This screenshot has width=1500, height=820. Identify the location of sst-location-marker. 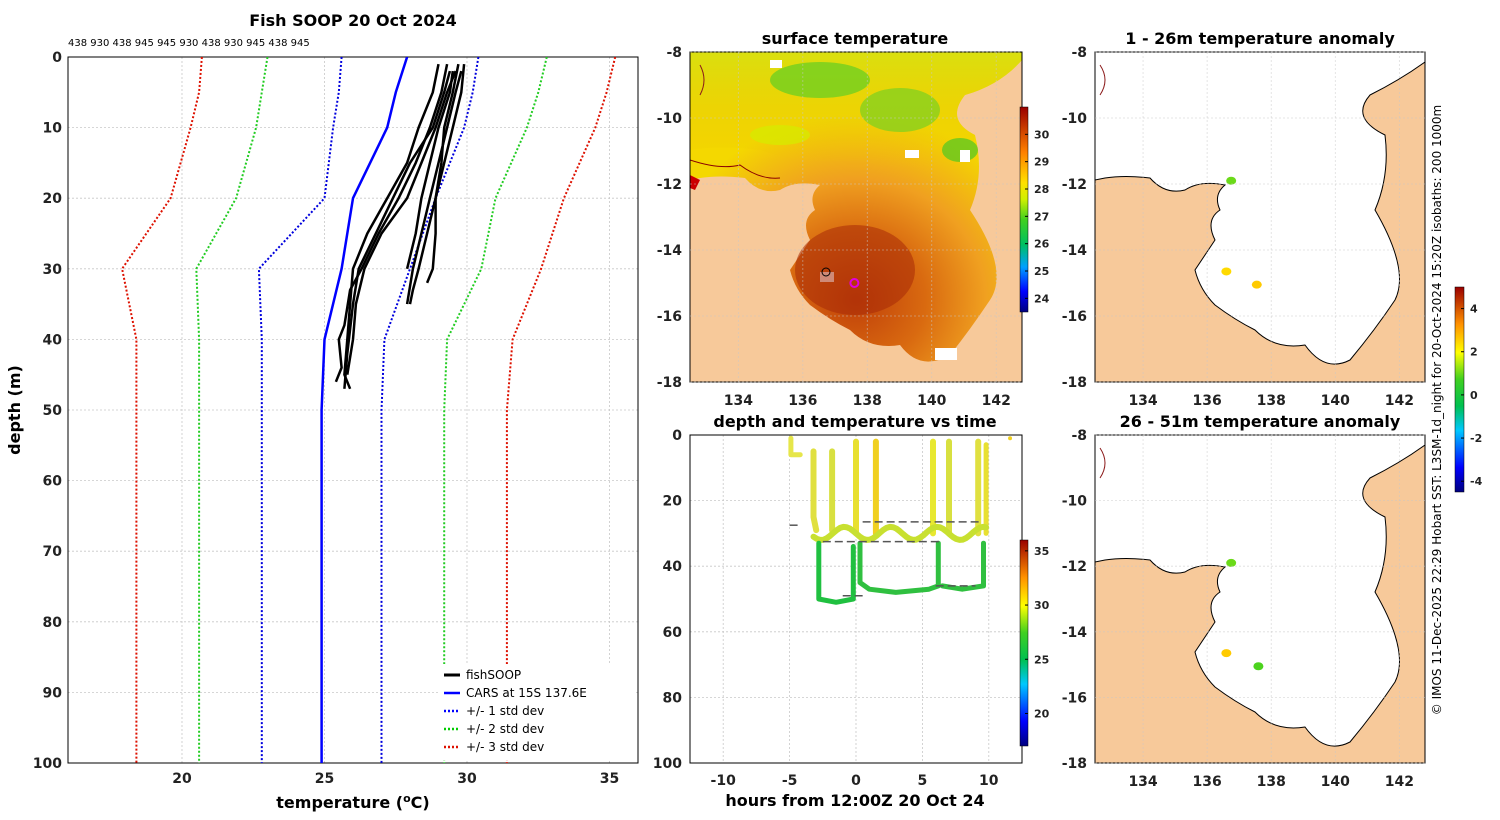
(854, 283).